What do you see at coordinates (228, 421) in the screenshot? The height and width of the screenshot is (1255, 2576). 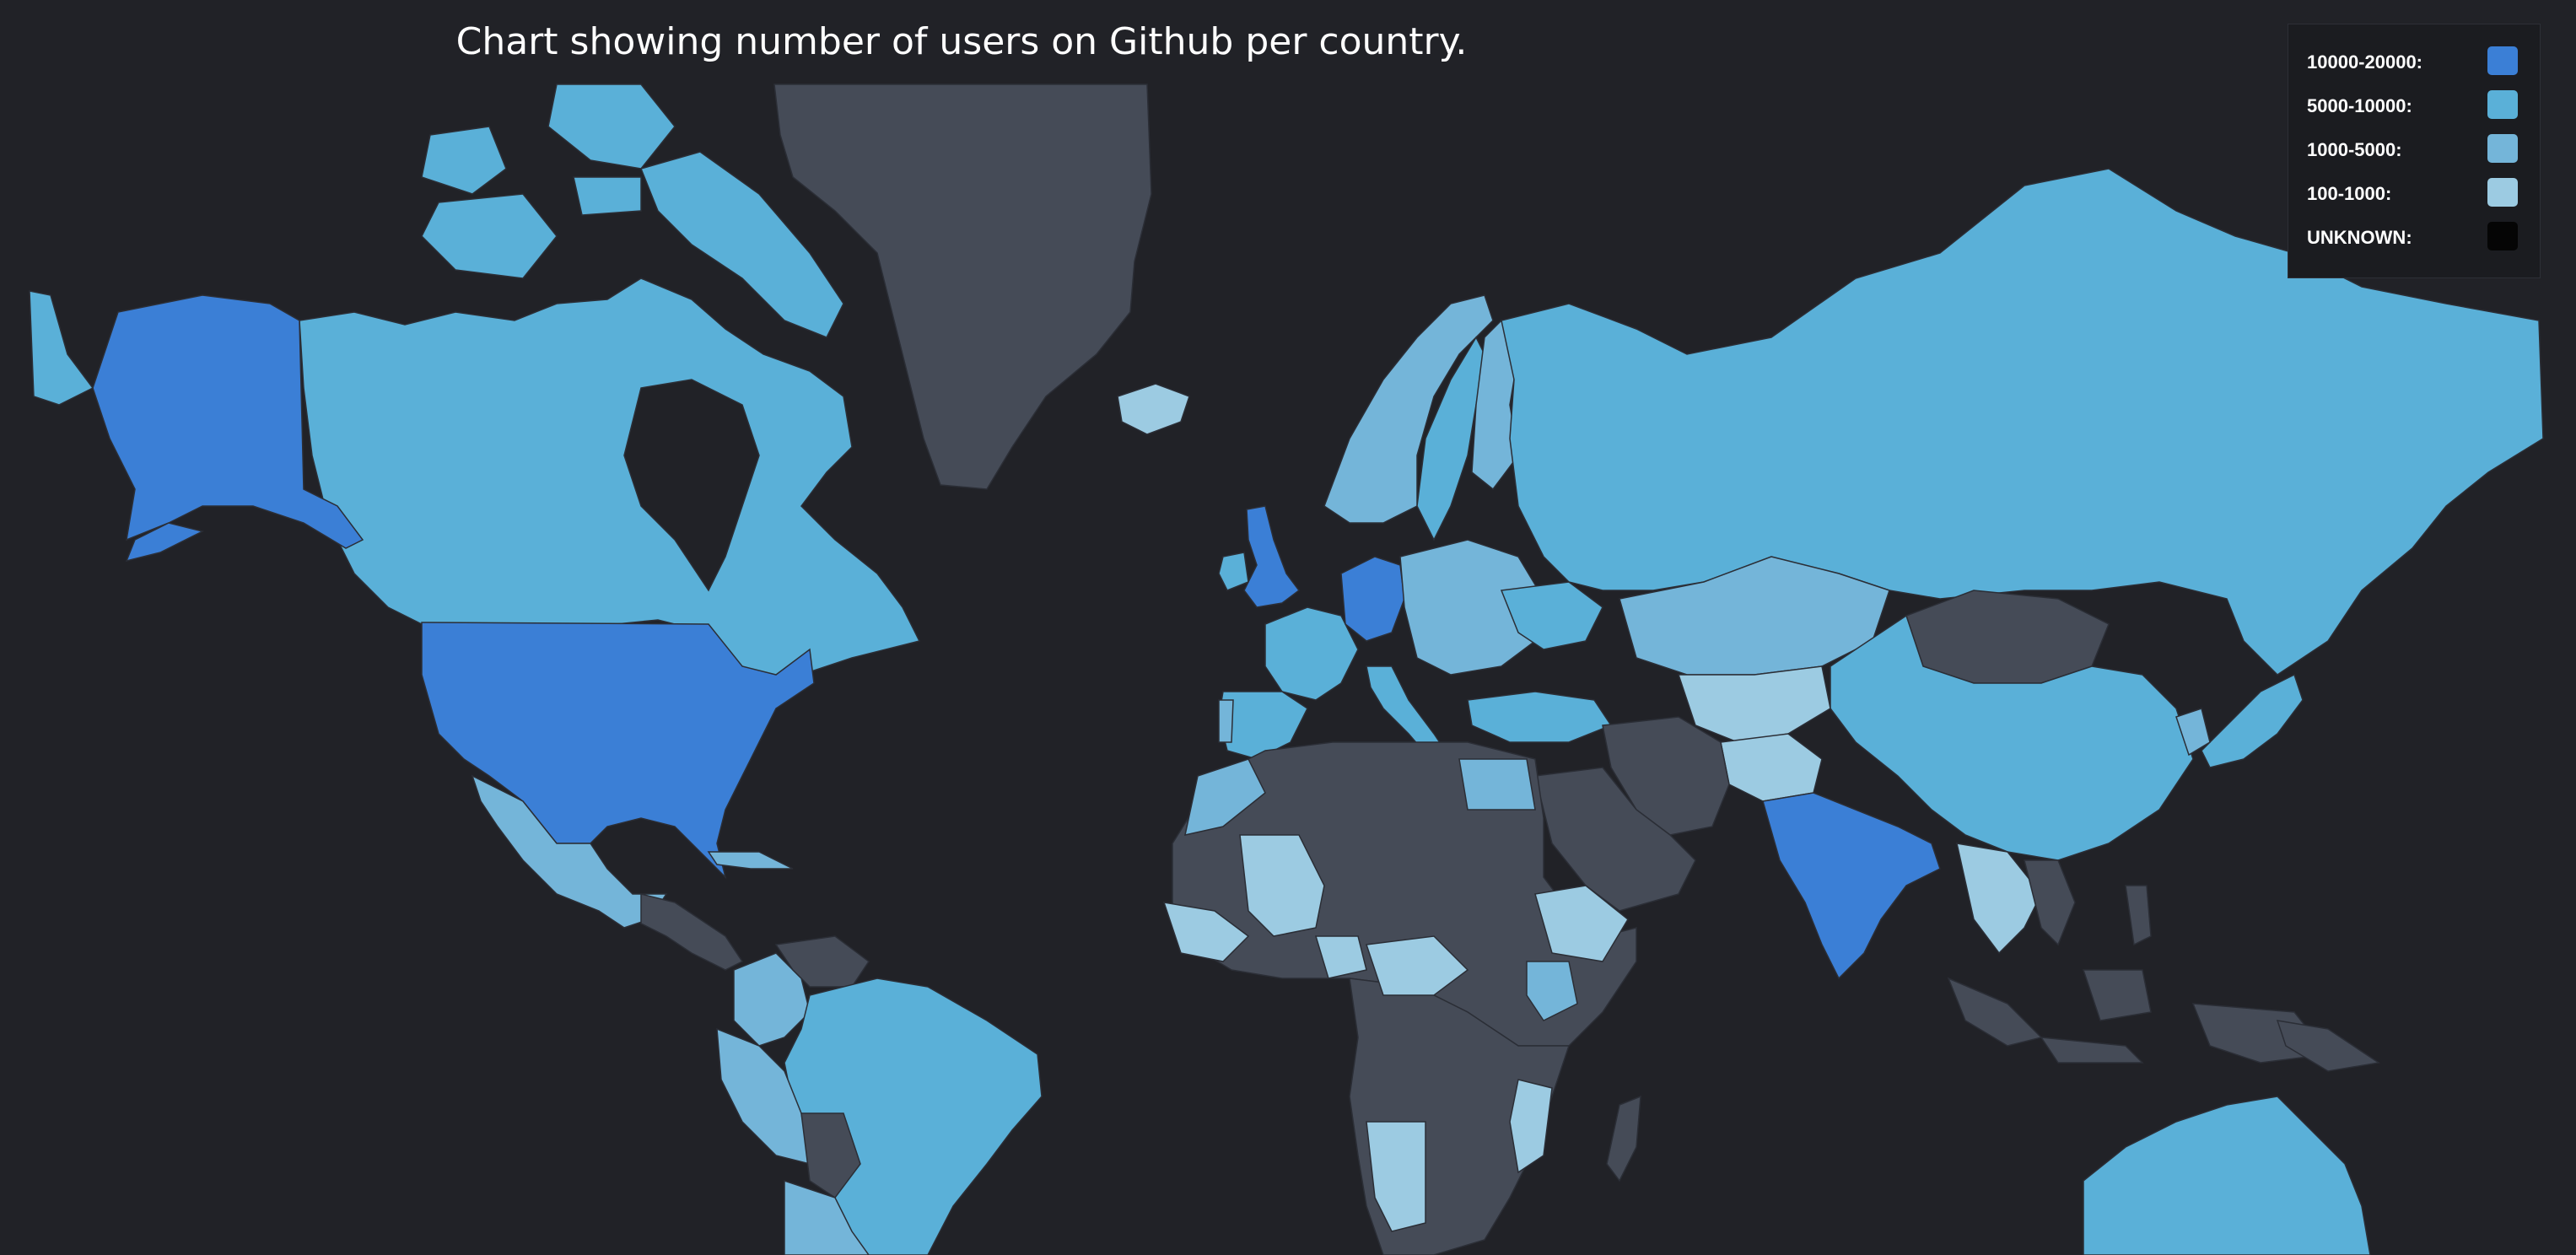 I see `country-alaska` at bounding box center [228, 421].